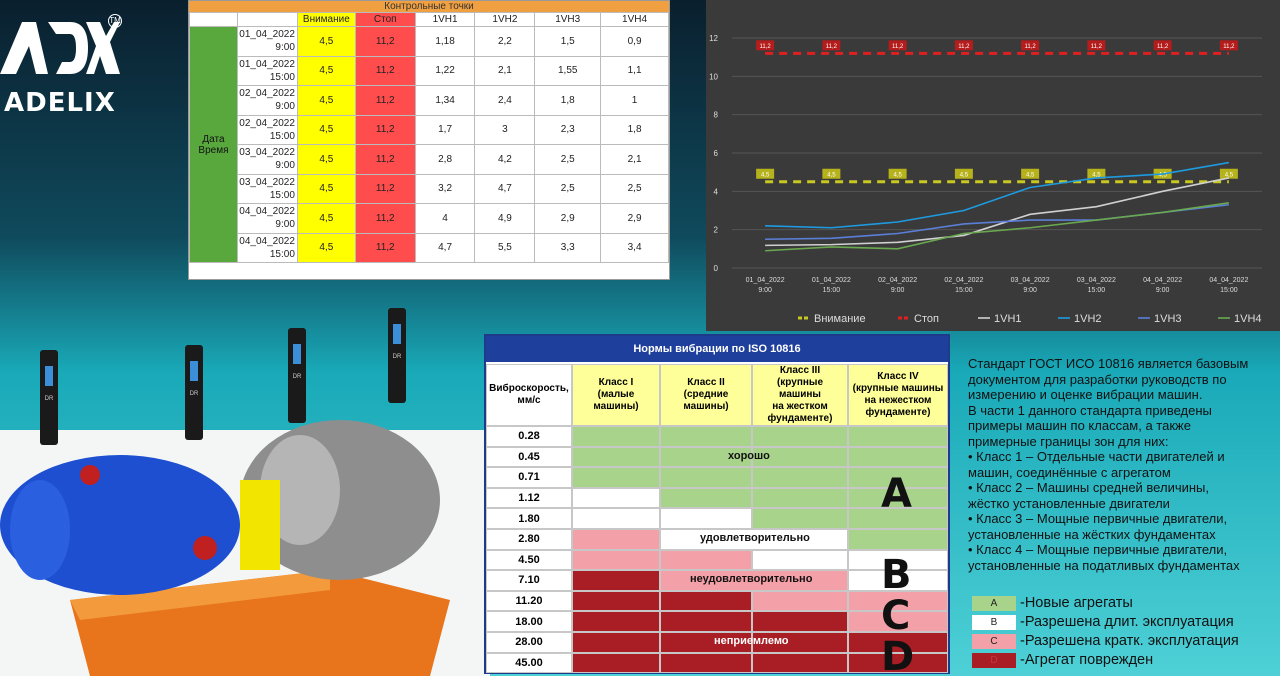 The height and width of the screenshot is (676, 1280). Describe the element at coordinates (1248, 319) in the screenshot. I see `legend-label: 1VH4` at that location.